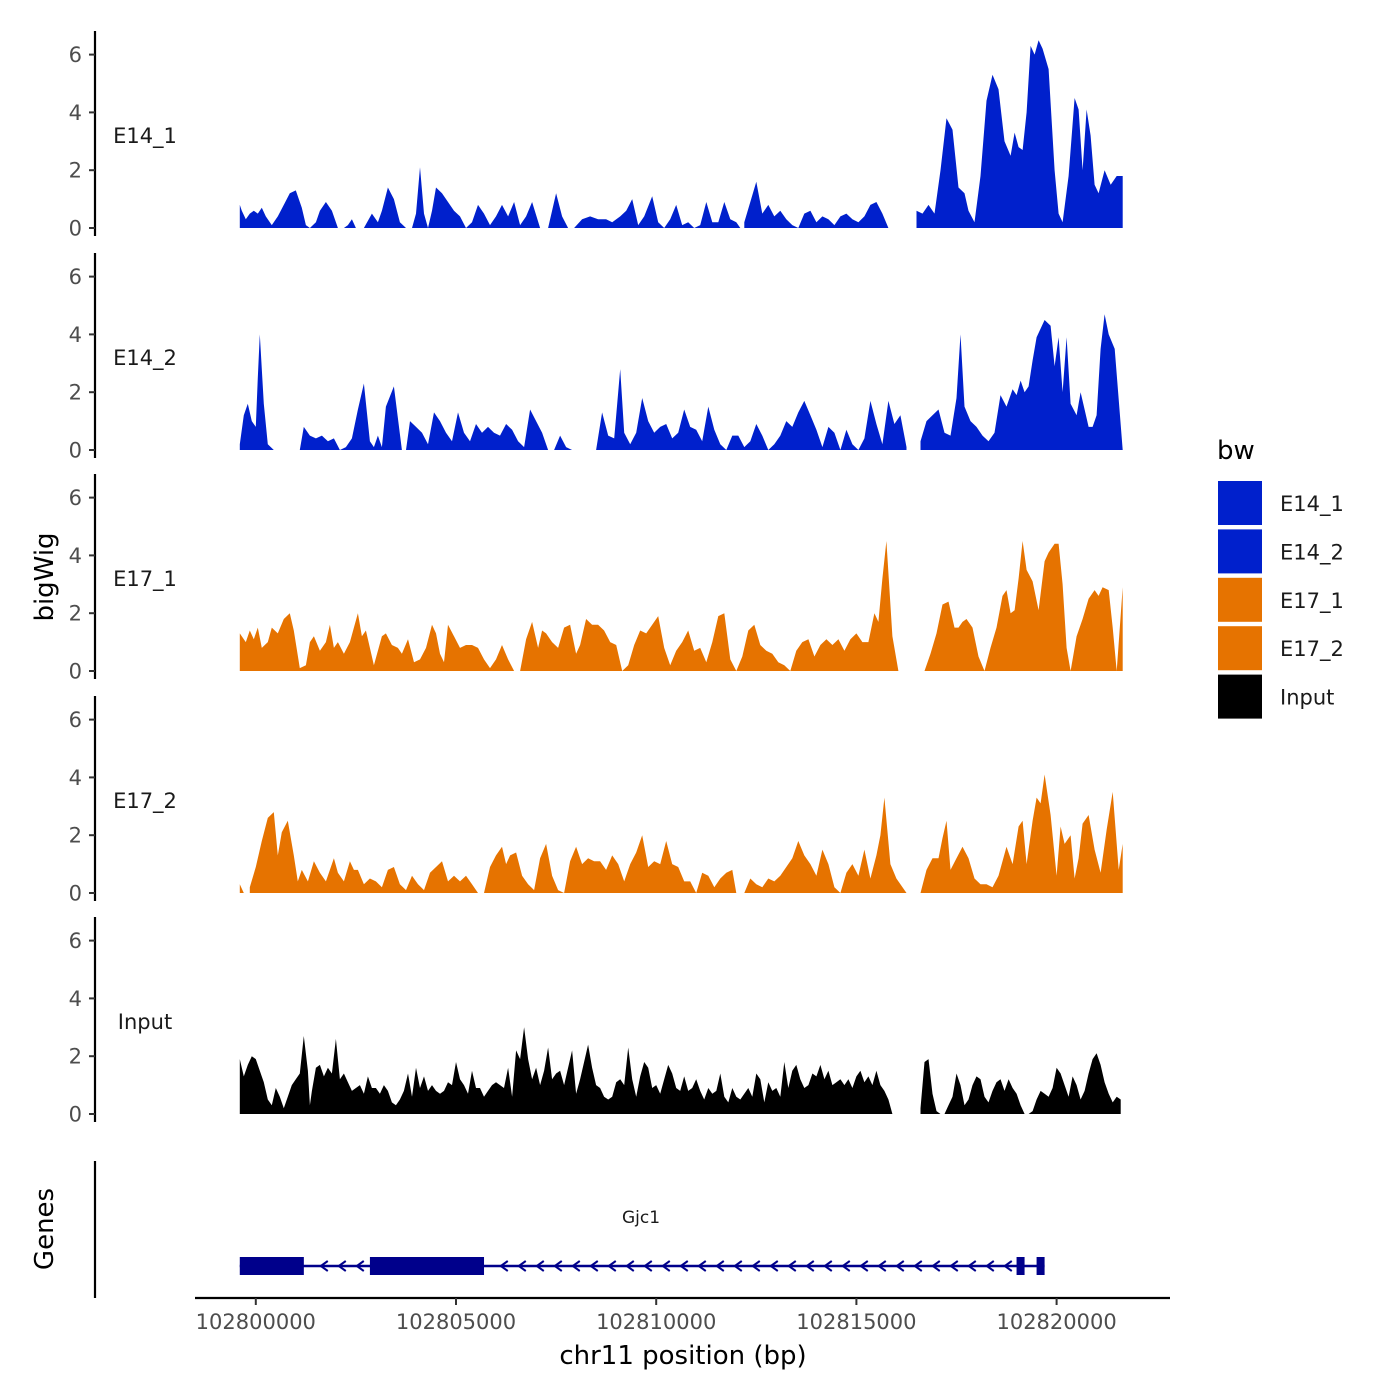  I want to click on gene-label-gjc1: Gjc1, so click(641, 1218).